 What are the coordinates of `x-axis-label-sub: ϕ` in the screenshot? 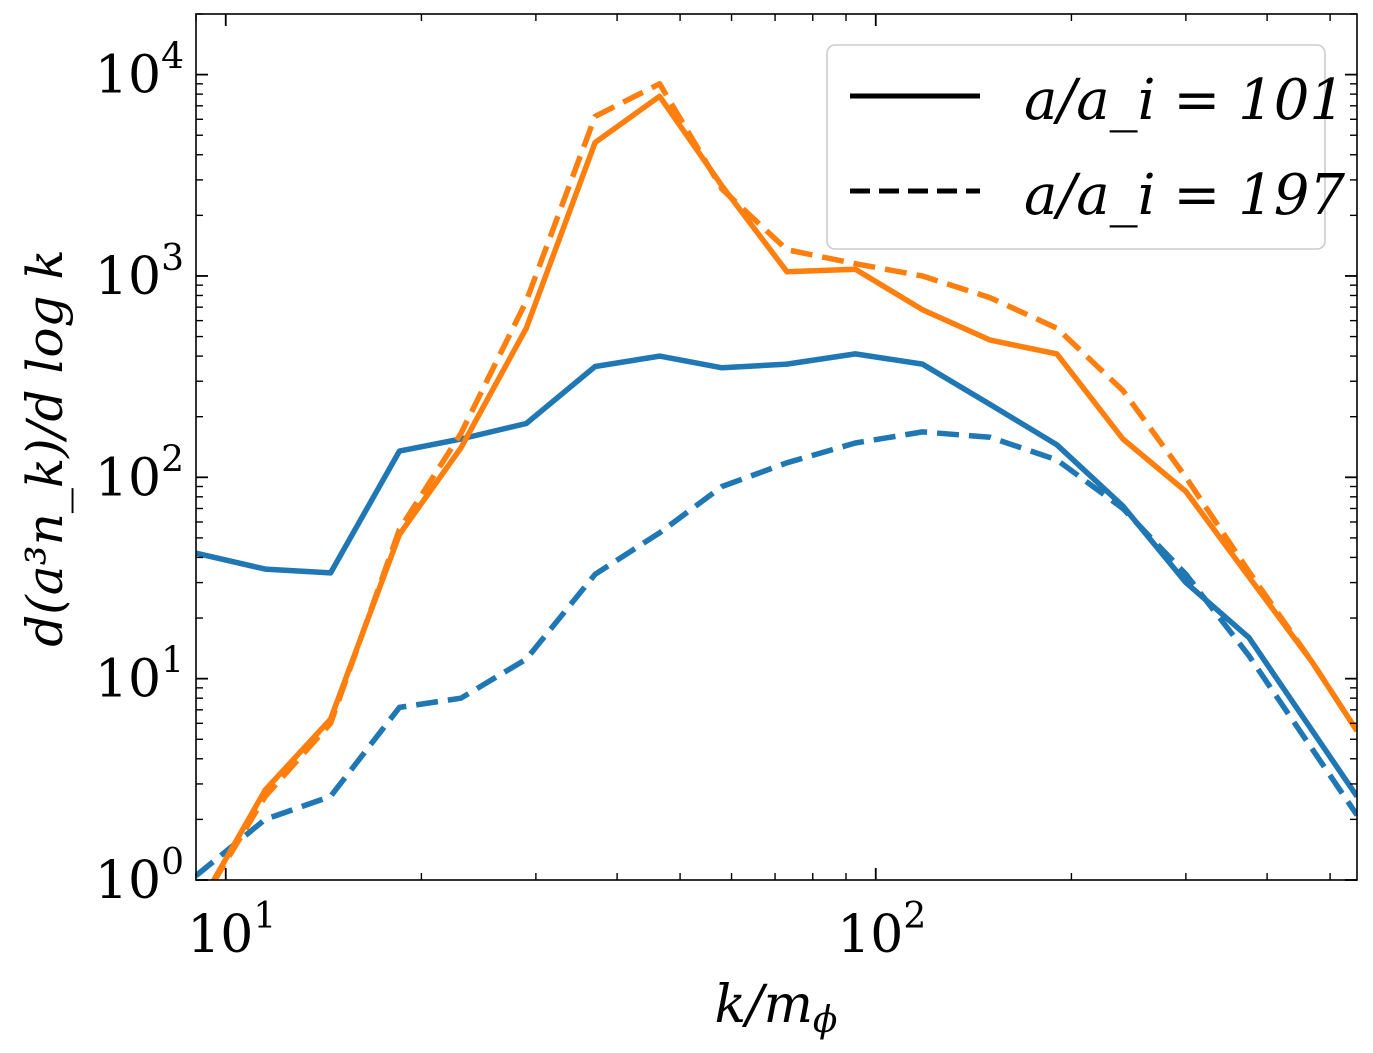 It's located at (825, 1020).